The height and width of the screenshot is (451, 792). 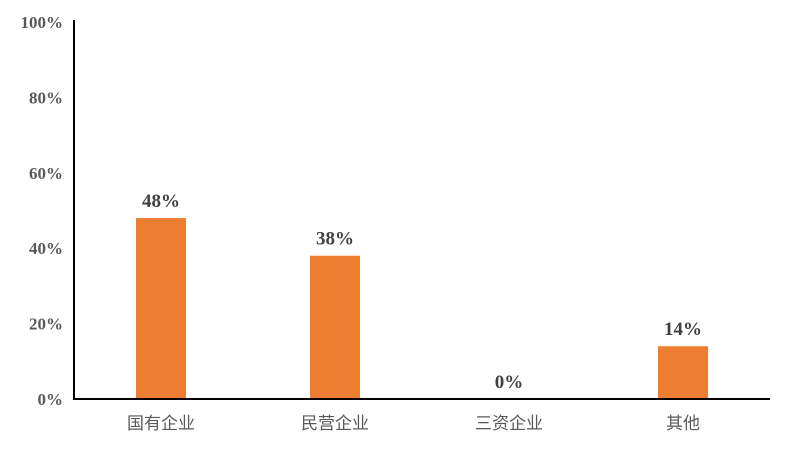 I want to click on y-tick-label: 40%, so click(x=46, y=248).